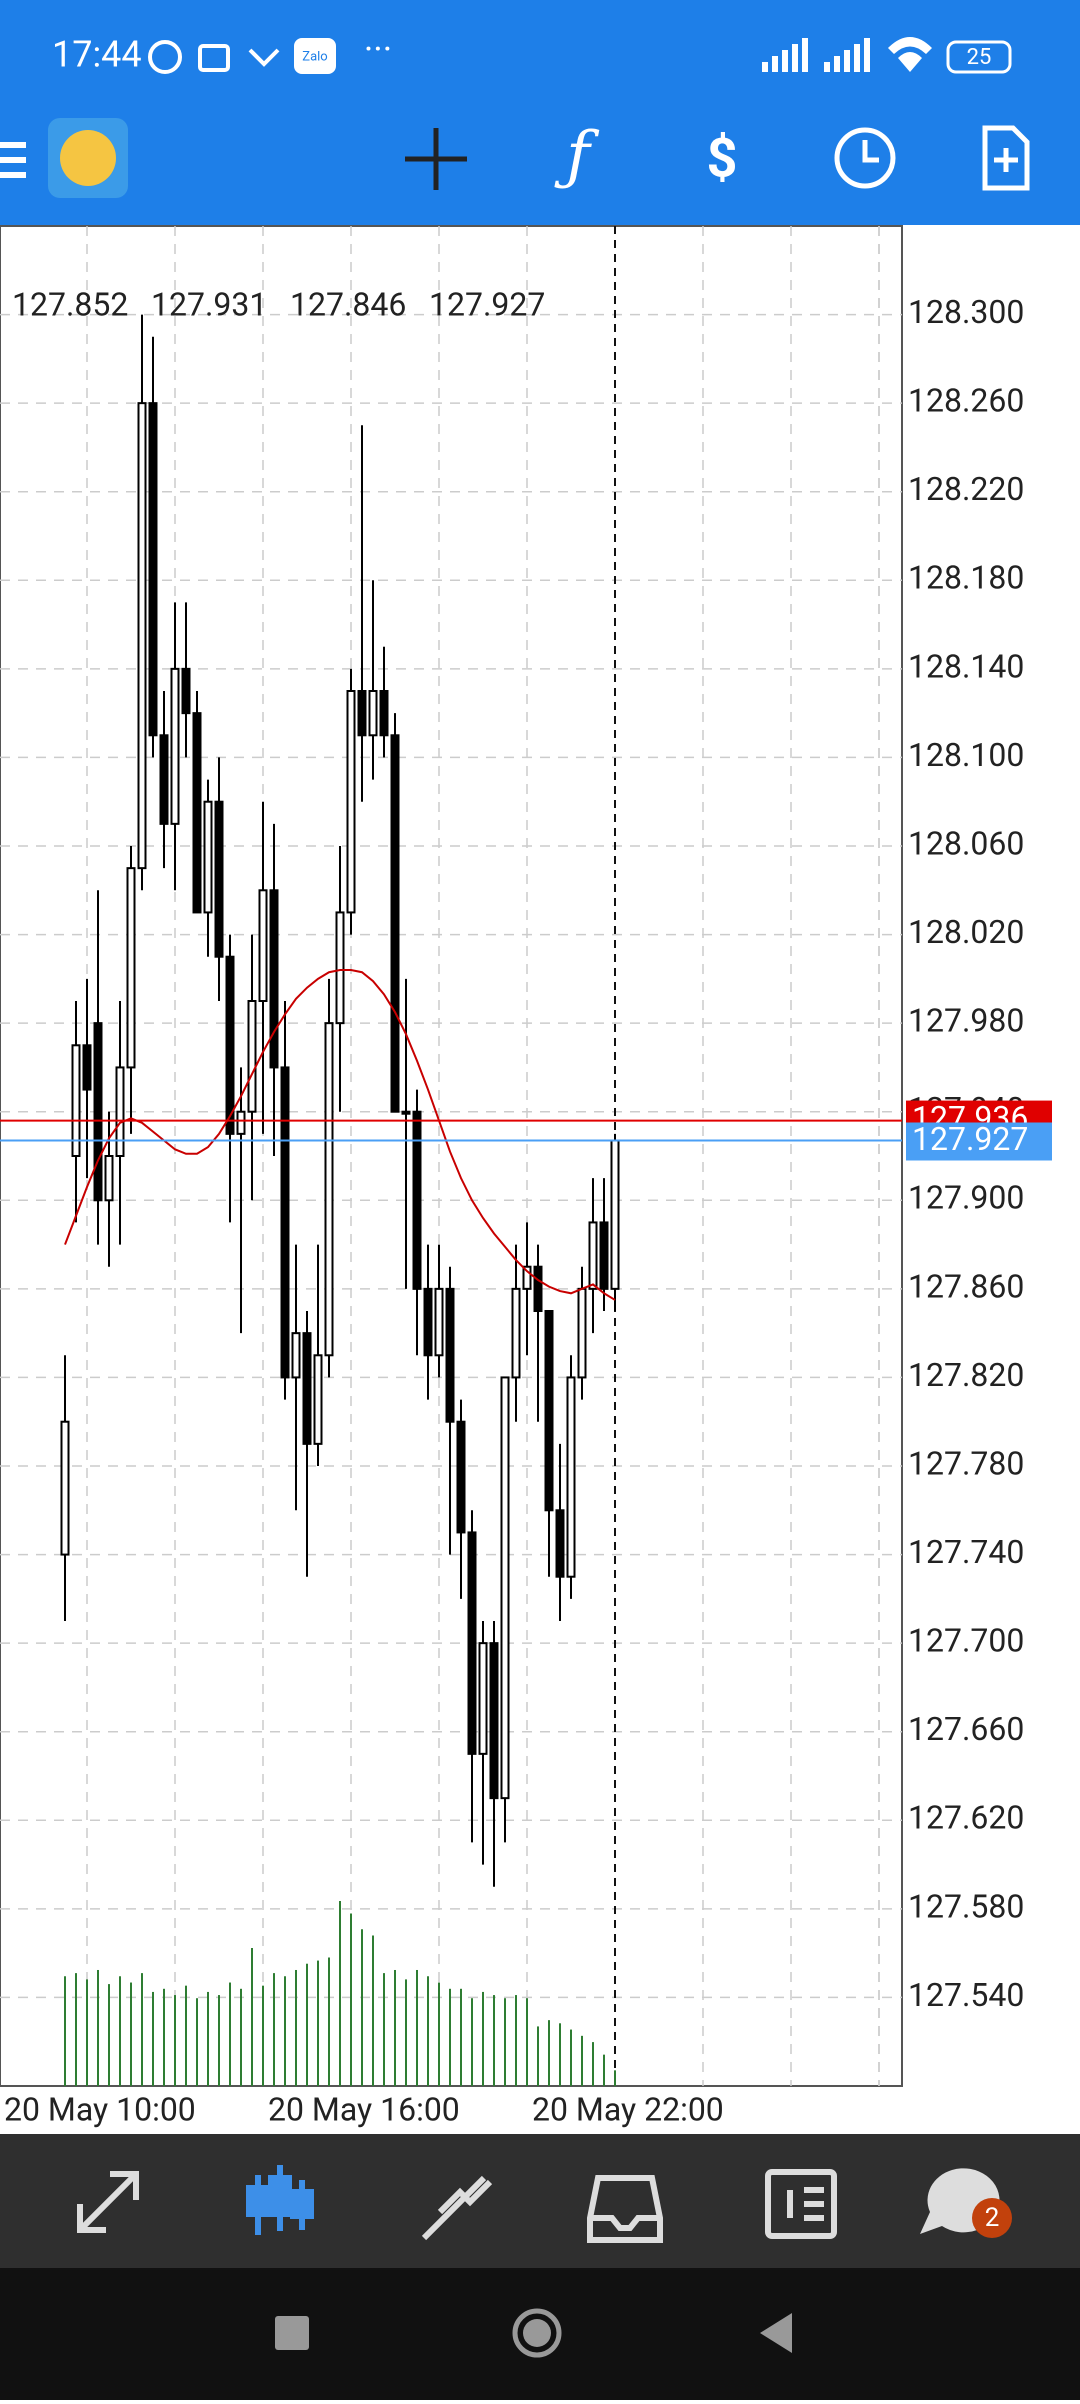  I want to click on chat-badge-count: 2, so click(992, 2218).